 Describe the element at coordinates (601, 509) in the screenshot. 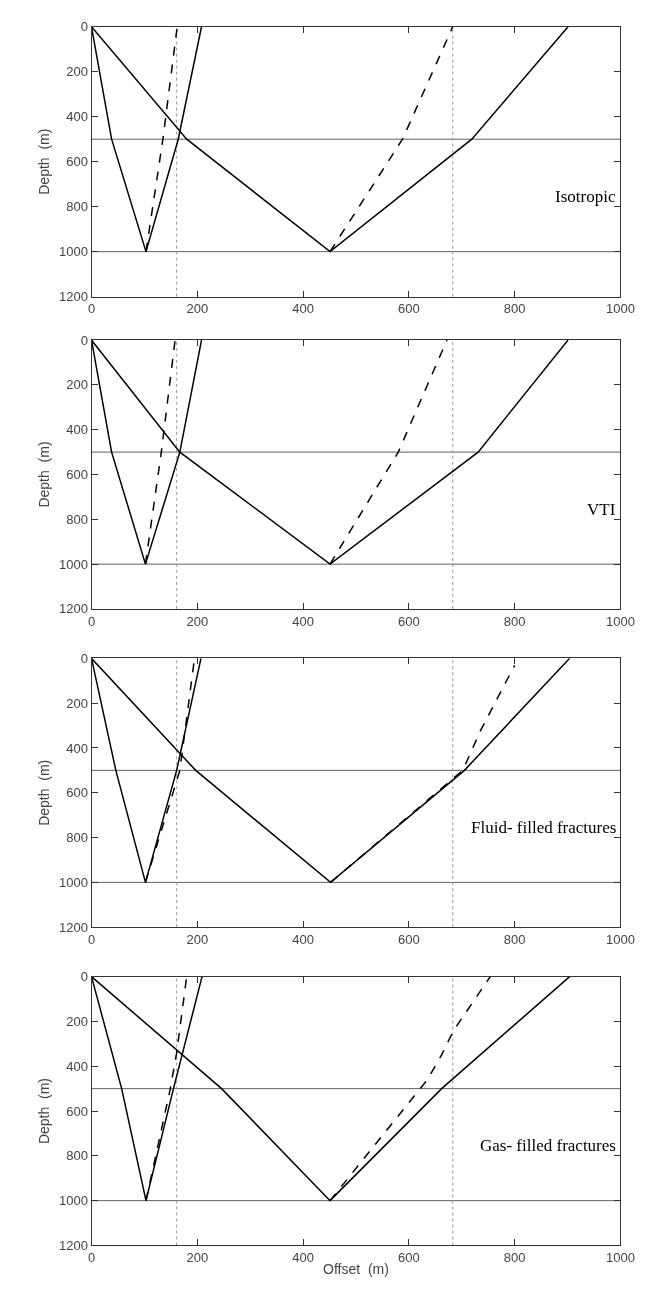

I see `annotation: VTI` at that location.